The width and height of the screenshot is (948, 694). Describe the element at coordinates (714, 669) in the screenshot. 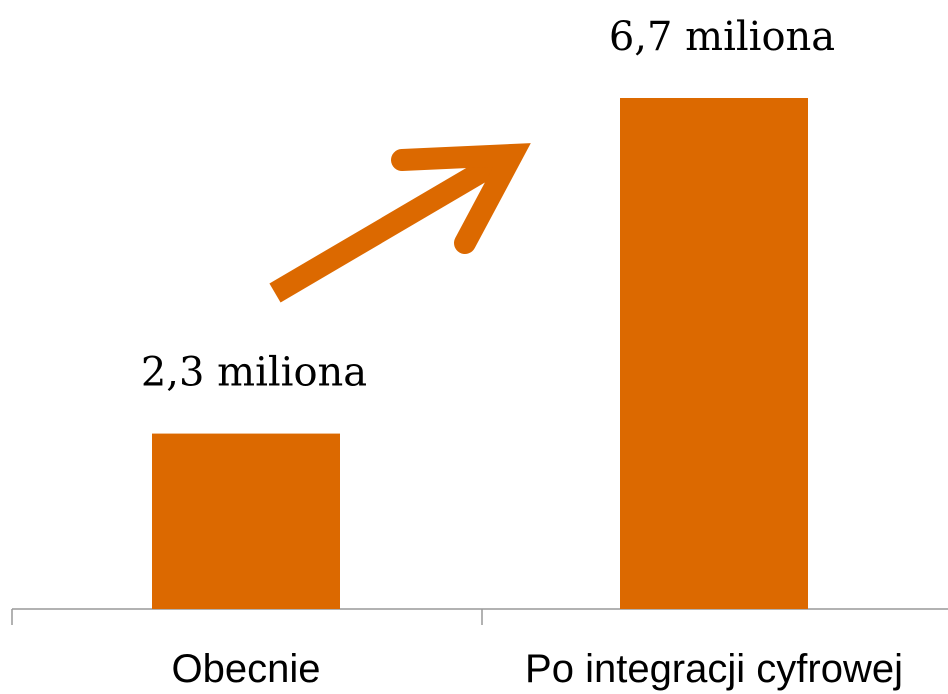

I see `x-tick-label: Po integracji cyfrowej` at that location.